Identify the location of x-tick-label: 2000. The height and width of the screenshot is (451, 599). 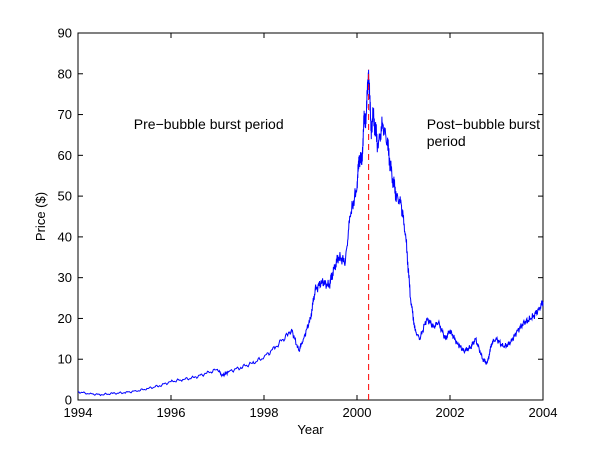
(357, 412).